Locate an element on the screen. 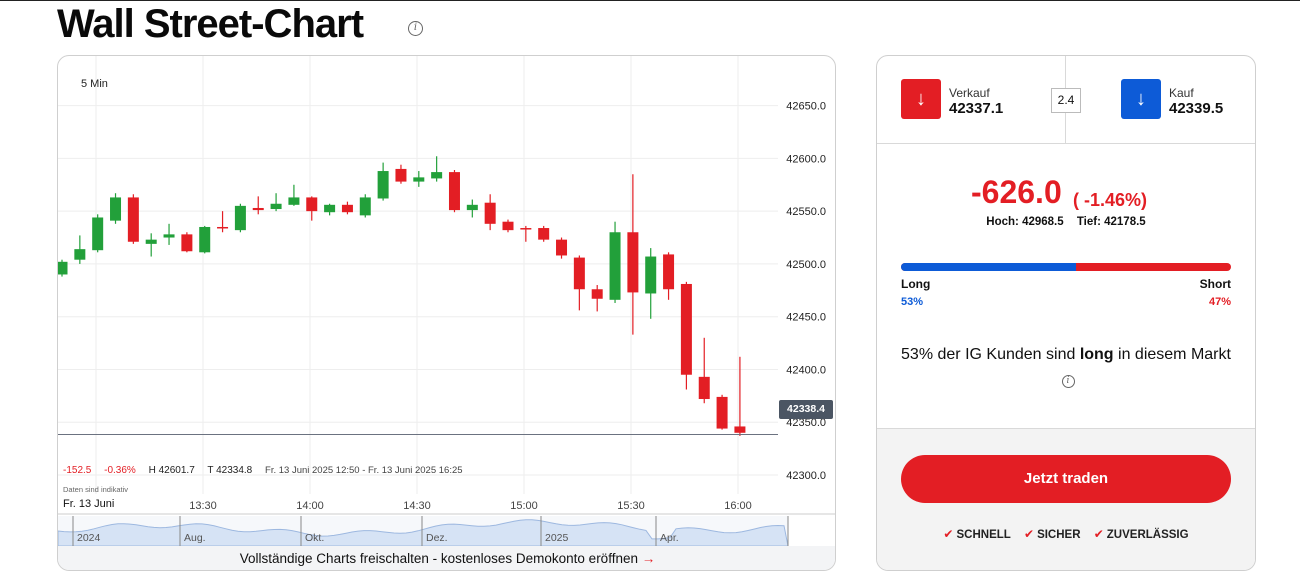 The height and width of the screenshot is (577, 1300). daily-change-pct: ( -1.46%) is located at coordinates (1110, 200).